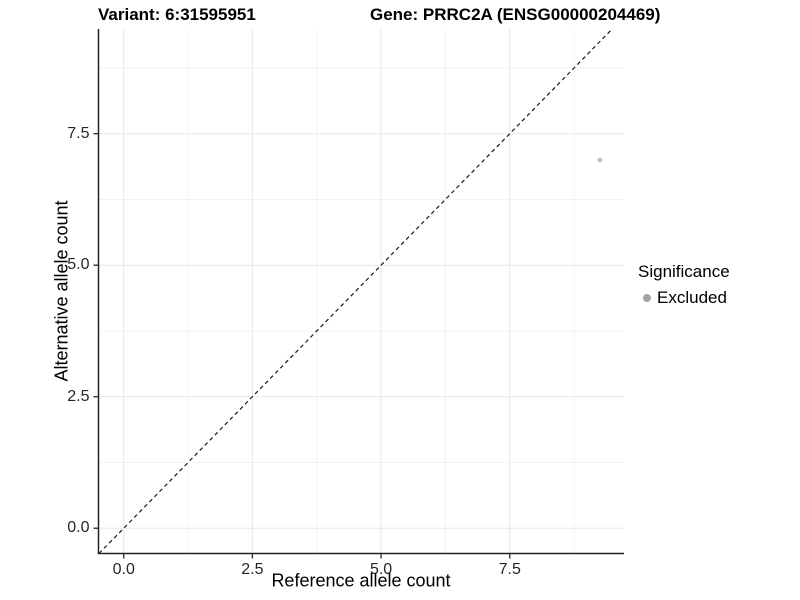 The height and width of the screenshot is (600, 800). I want to click on legend-item-excluded: Excluded, so click(684, 298).